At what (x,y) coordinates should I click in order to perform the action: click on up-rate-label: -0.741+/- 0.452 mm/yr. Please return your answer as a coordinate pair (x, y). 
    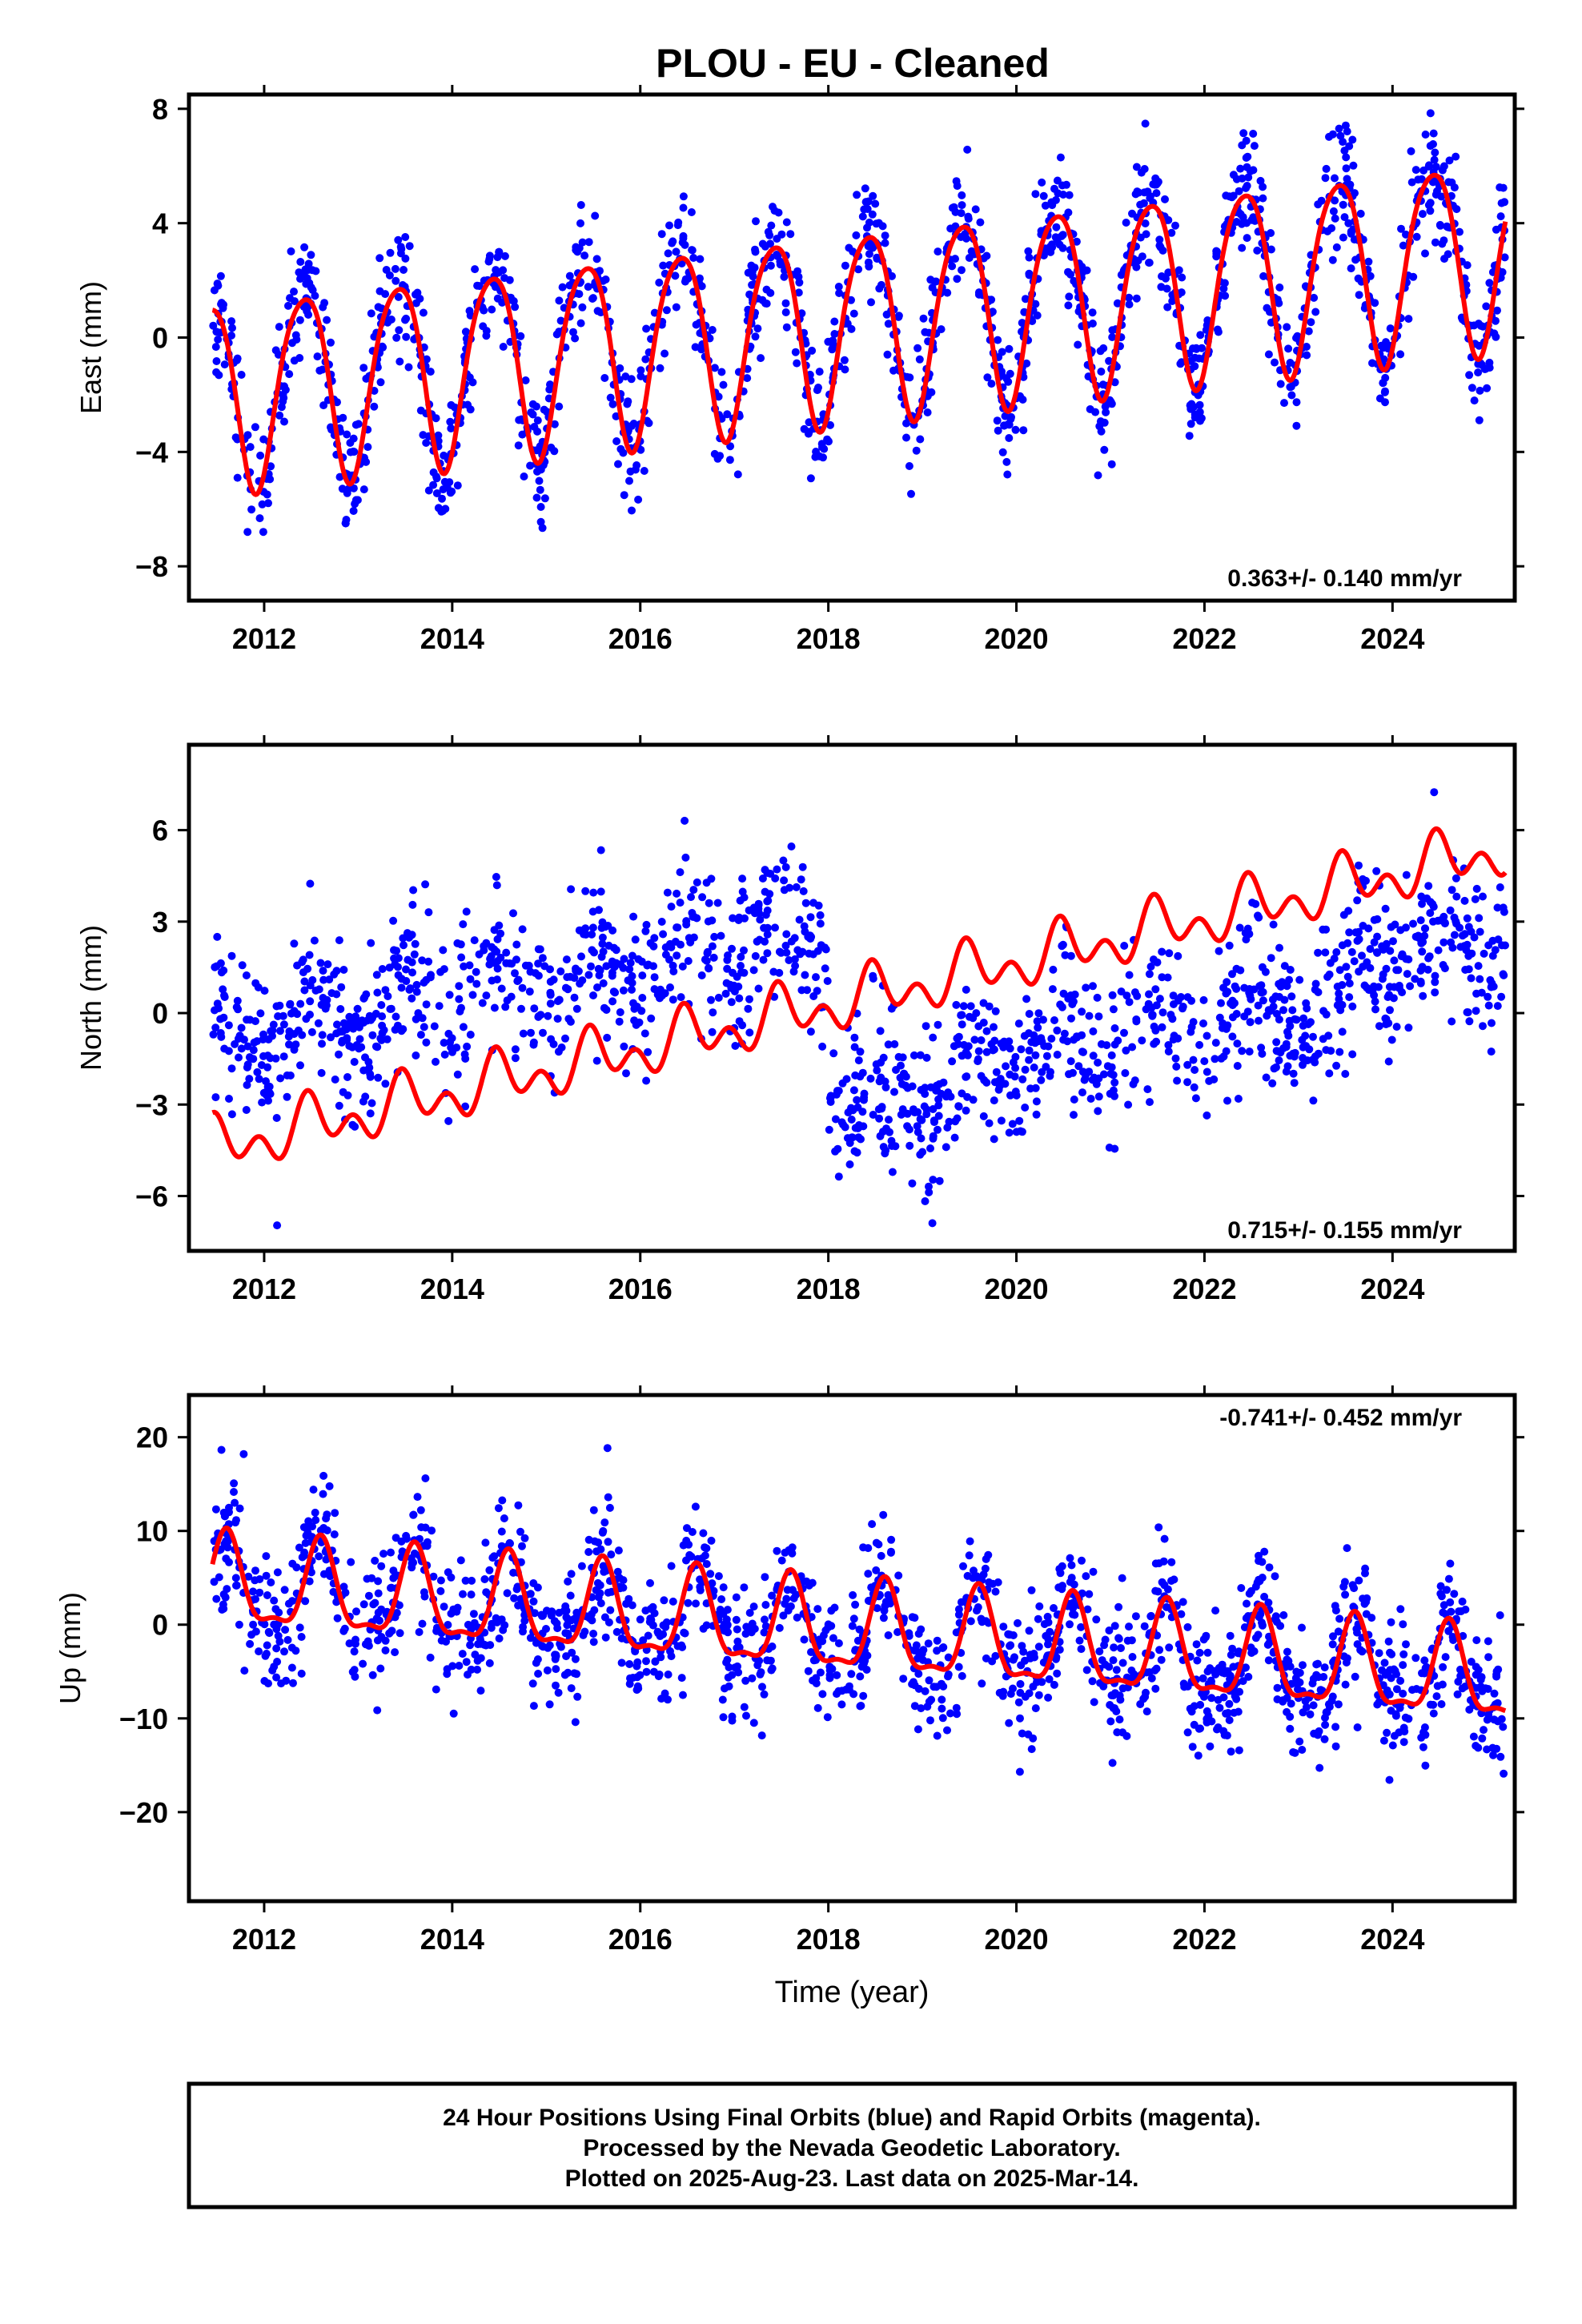
    Looking at the image, I should click on (1340, 1418).